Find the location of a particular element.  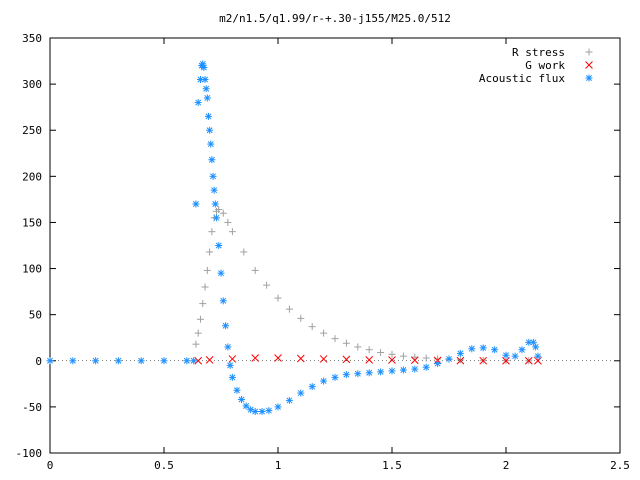

y-tick-label: 100 is located at coordinates (32, 269).